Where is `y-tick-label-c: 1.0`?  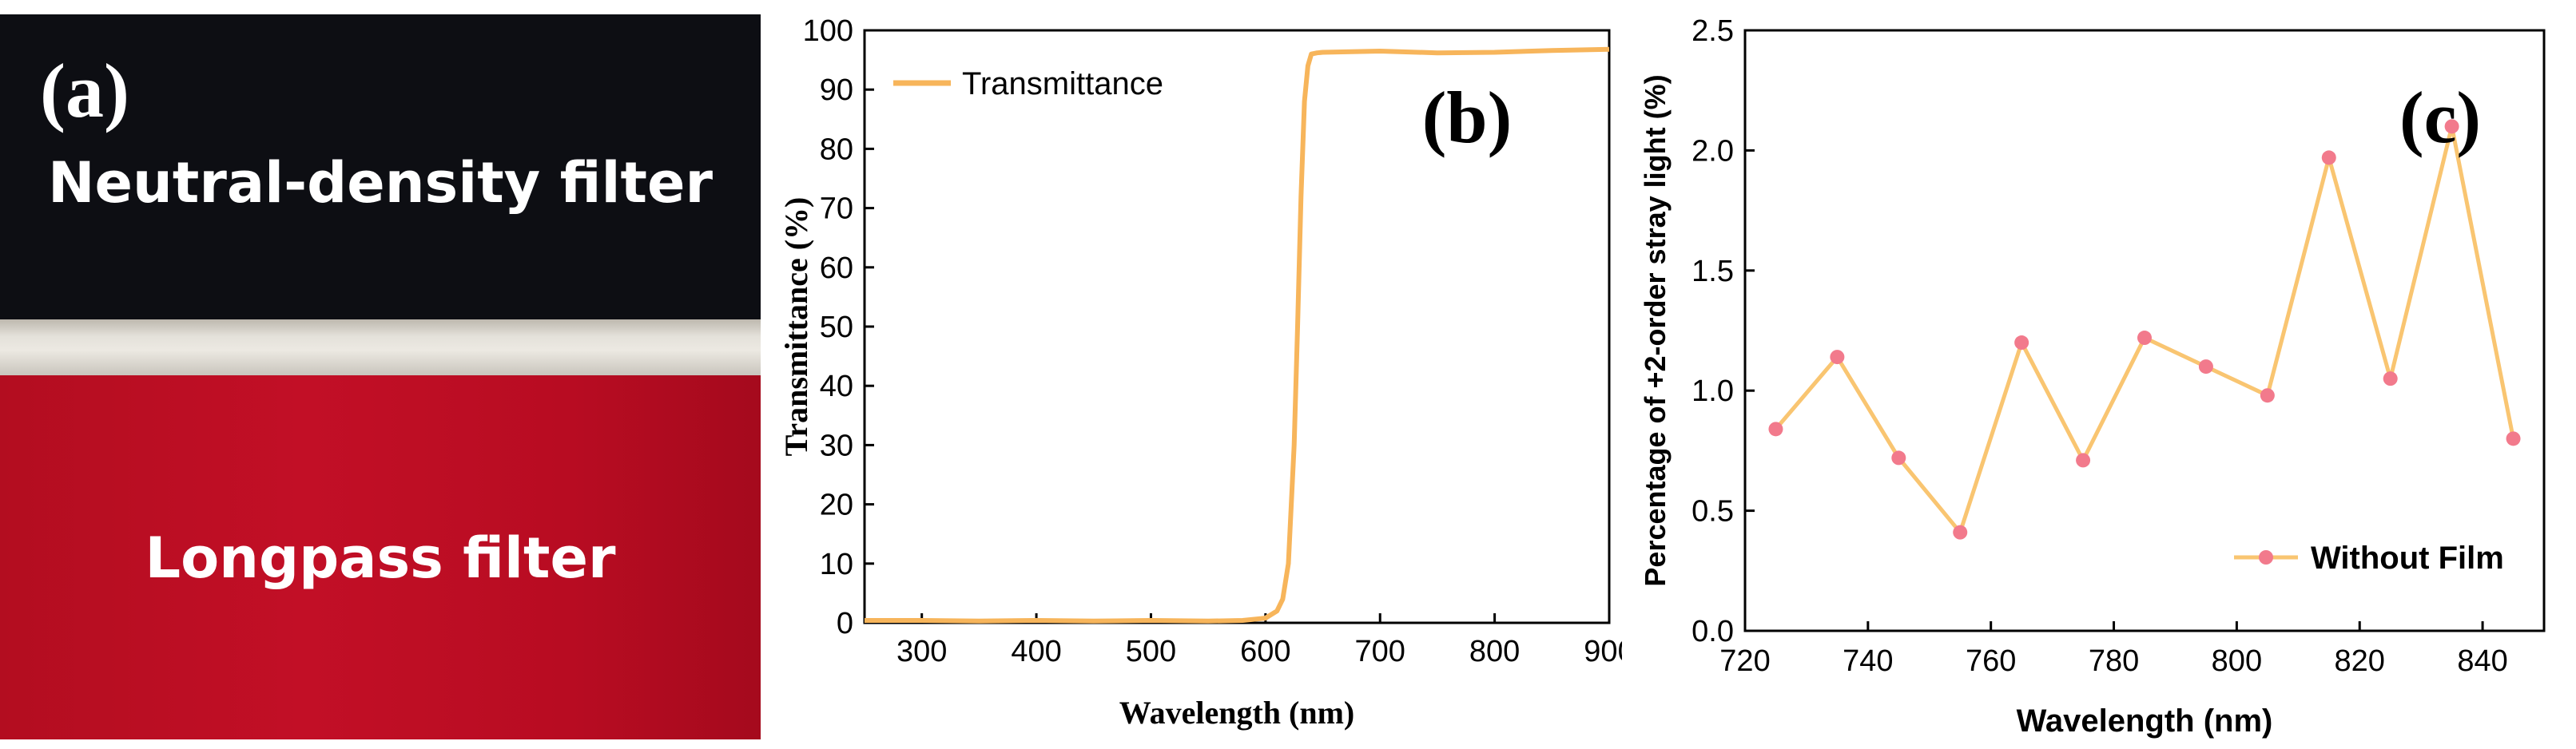
y-tick-label-c: 1.0 is located at coordinates (1712, 391).